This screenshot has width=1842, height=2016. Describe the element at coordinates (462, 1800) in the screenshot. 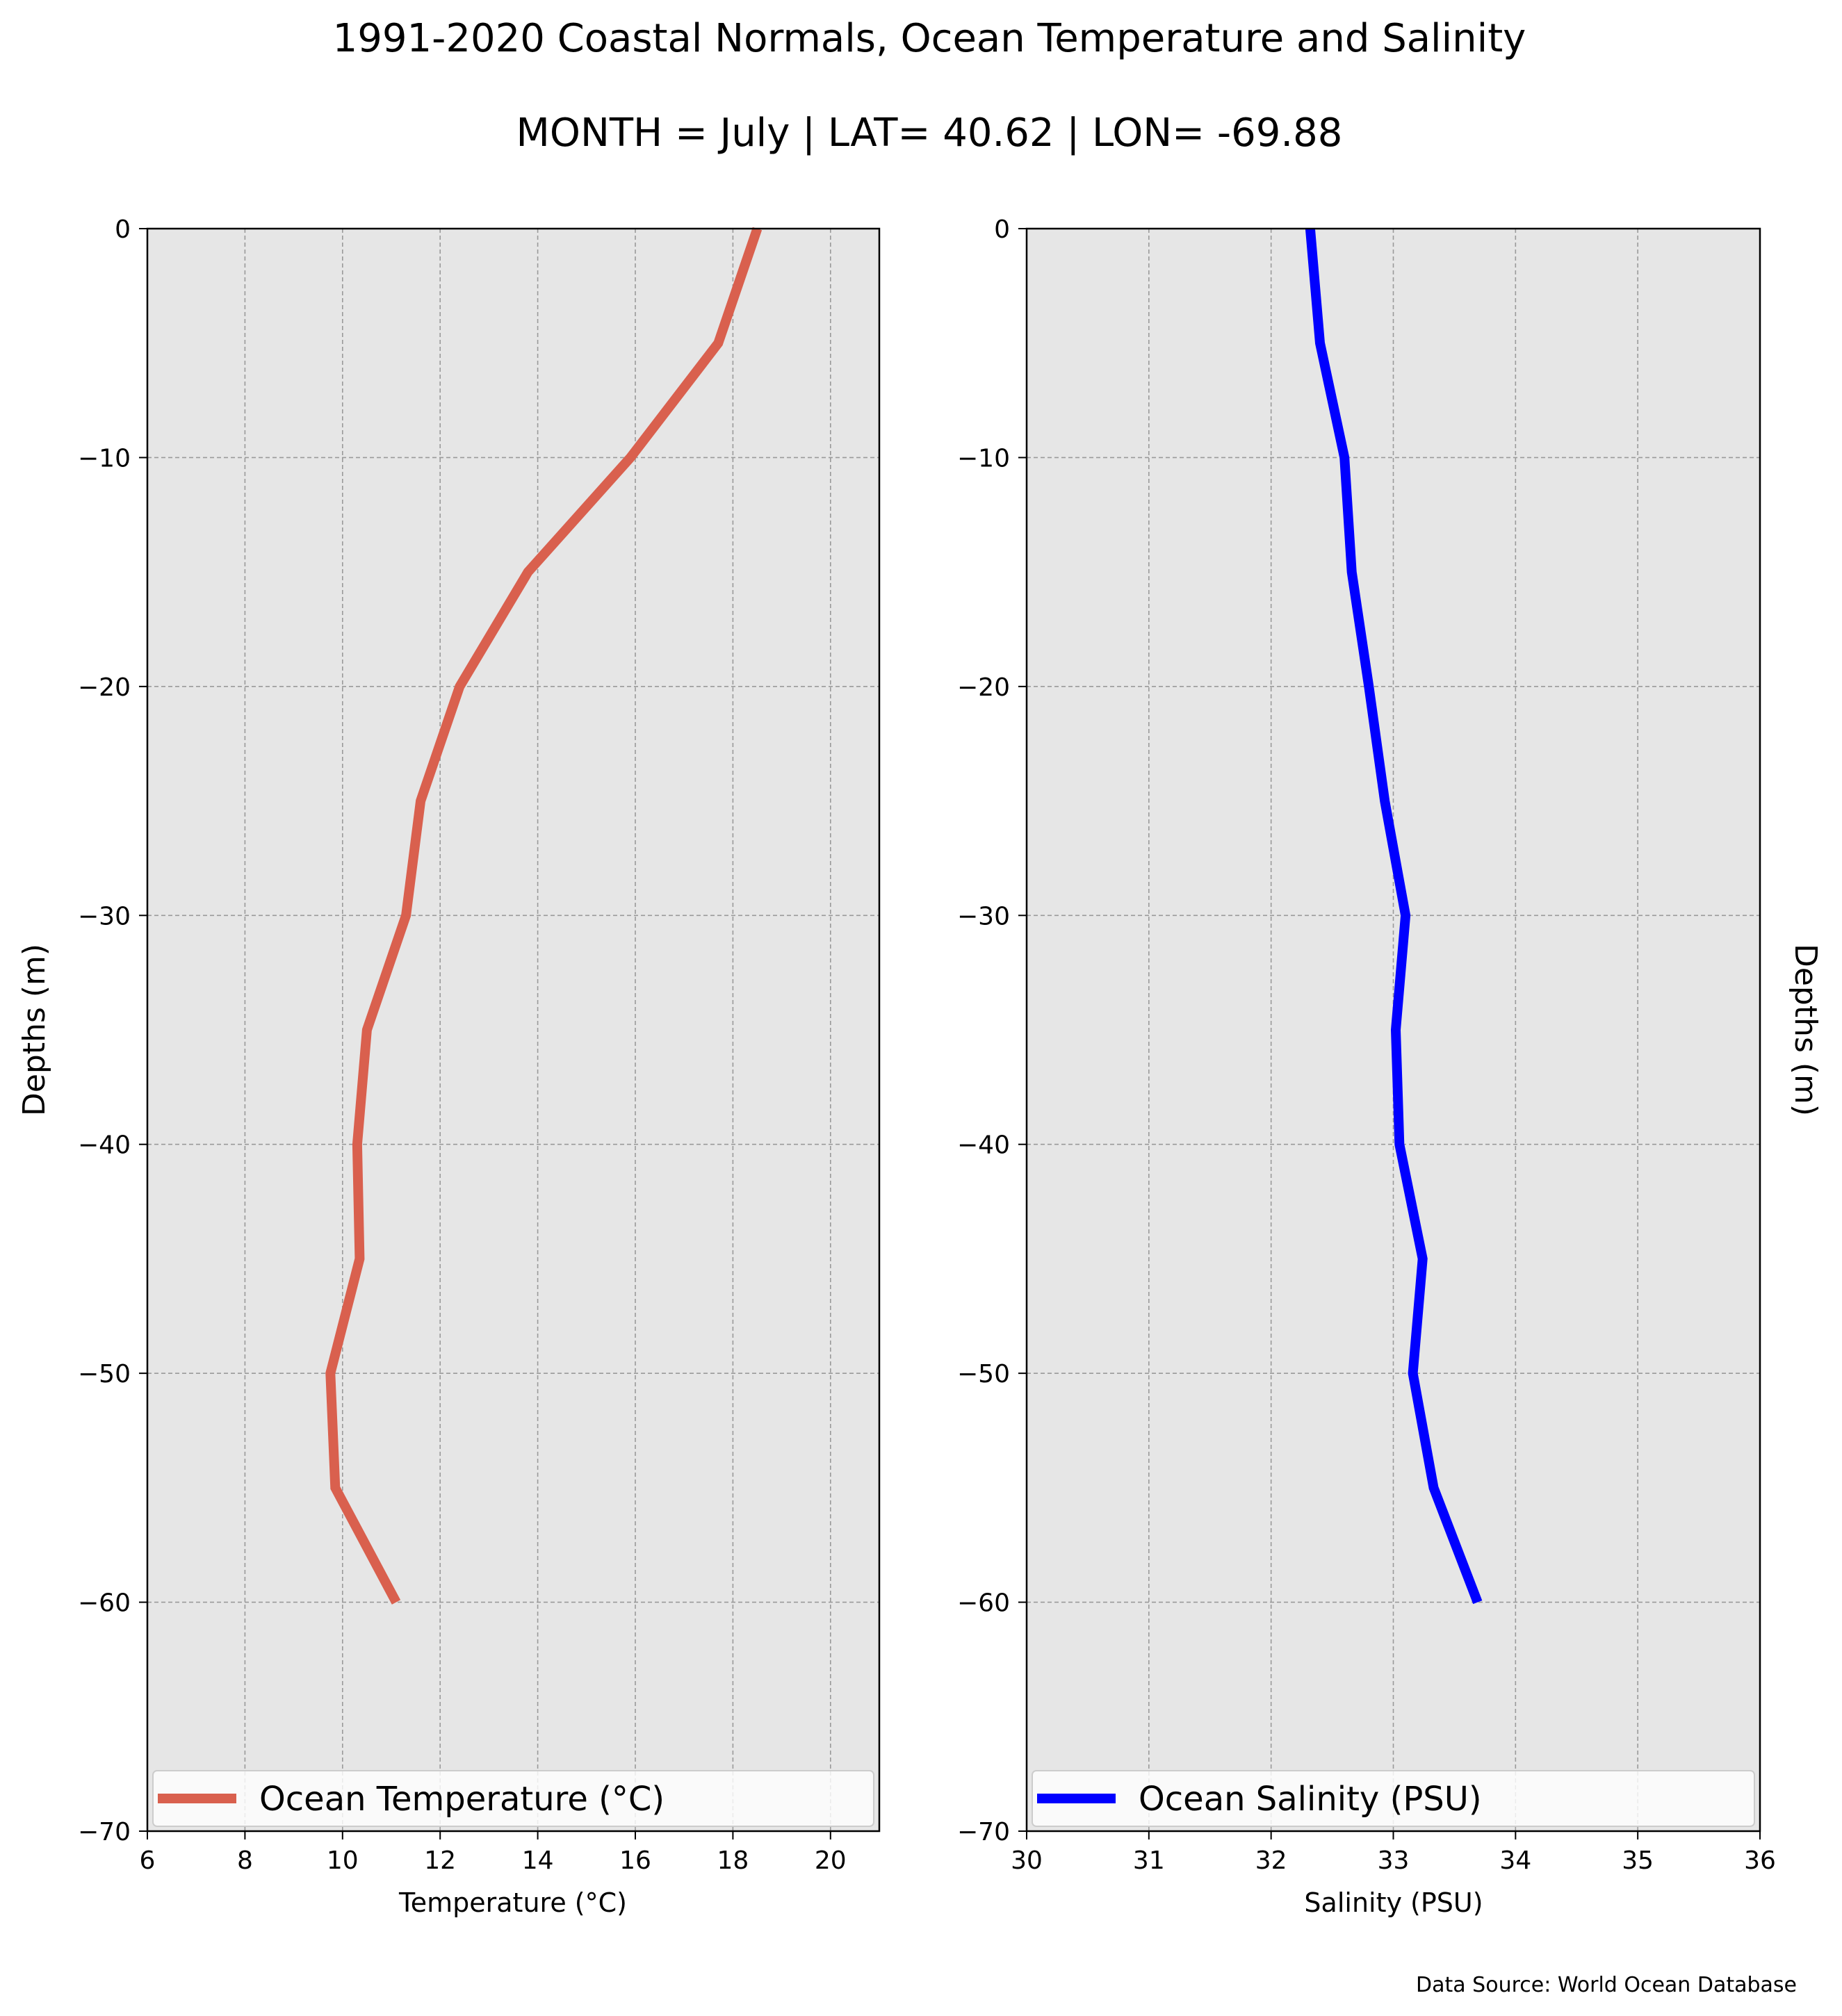

I see `temperature-legend-label: Ocean Temperature (°C)` at that location.